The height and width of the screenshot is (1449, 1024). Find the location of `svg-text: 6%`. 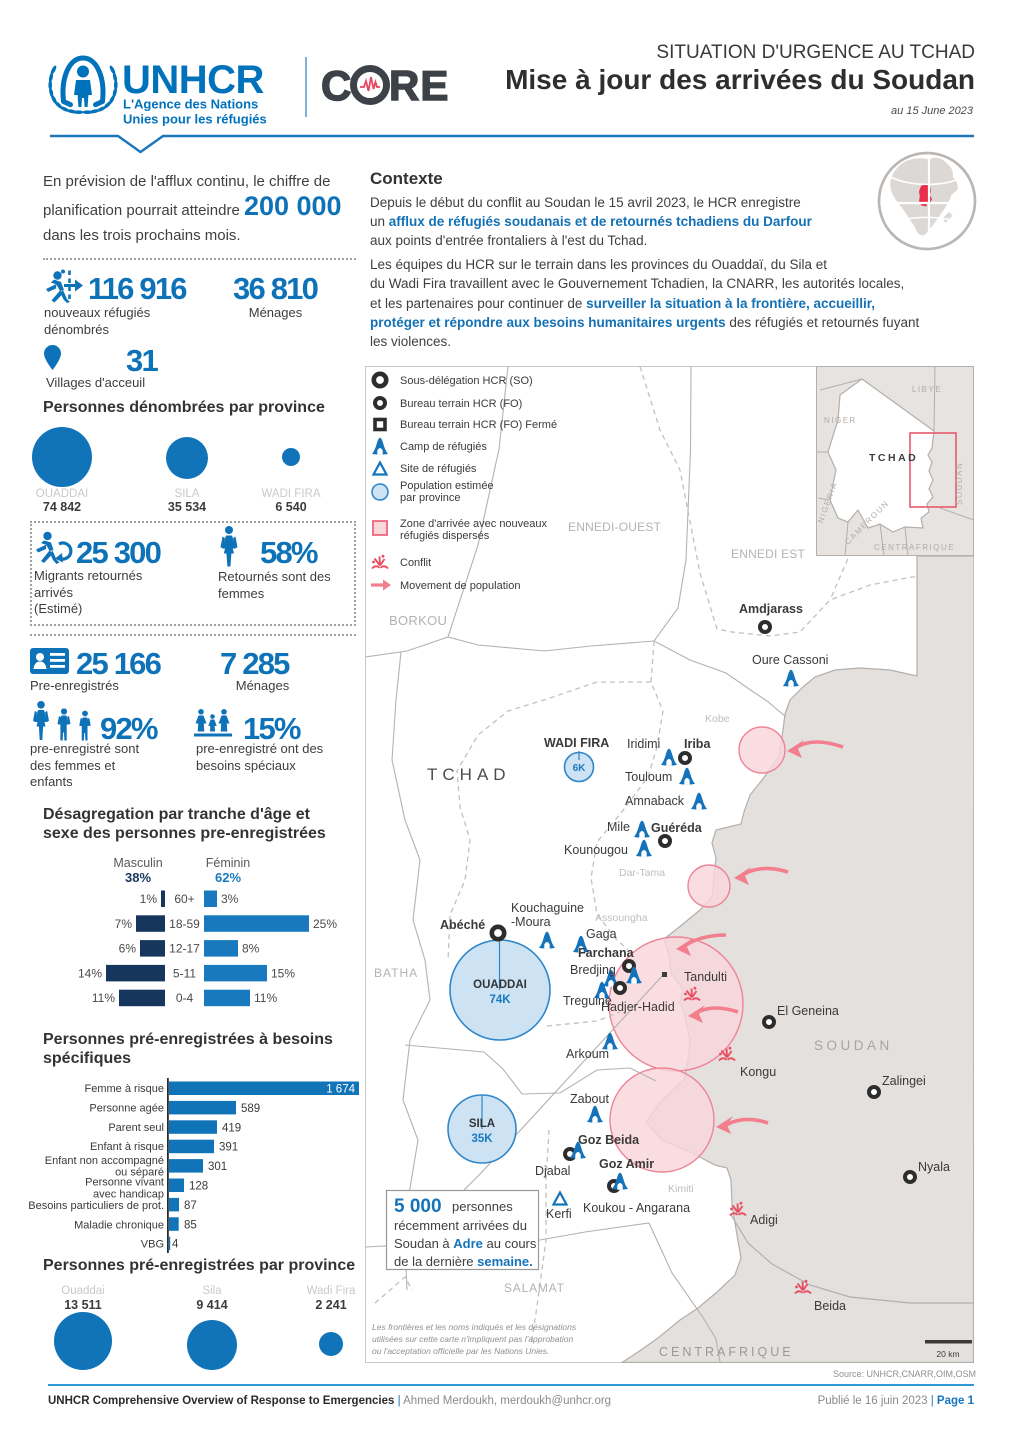

svg-text: 6% is located at coordinates (128, 949).